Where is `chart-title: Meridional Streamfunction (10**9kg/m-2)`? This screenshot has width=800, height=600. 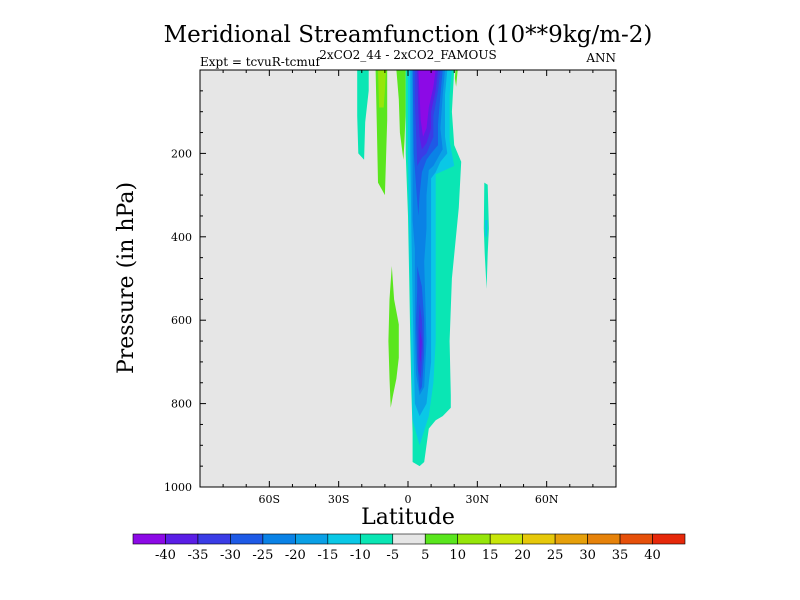
chart-title: Meridional Streamfunction (10**9kg/m-2) is located at coordinates (408, 35).